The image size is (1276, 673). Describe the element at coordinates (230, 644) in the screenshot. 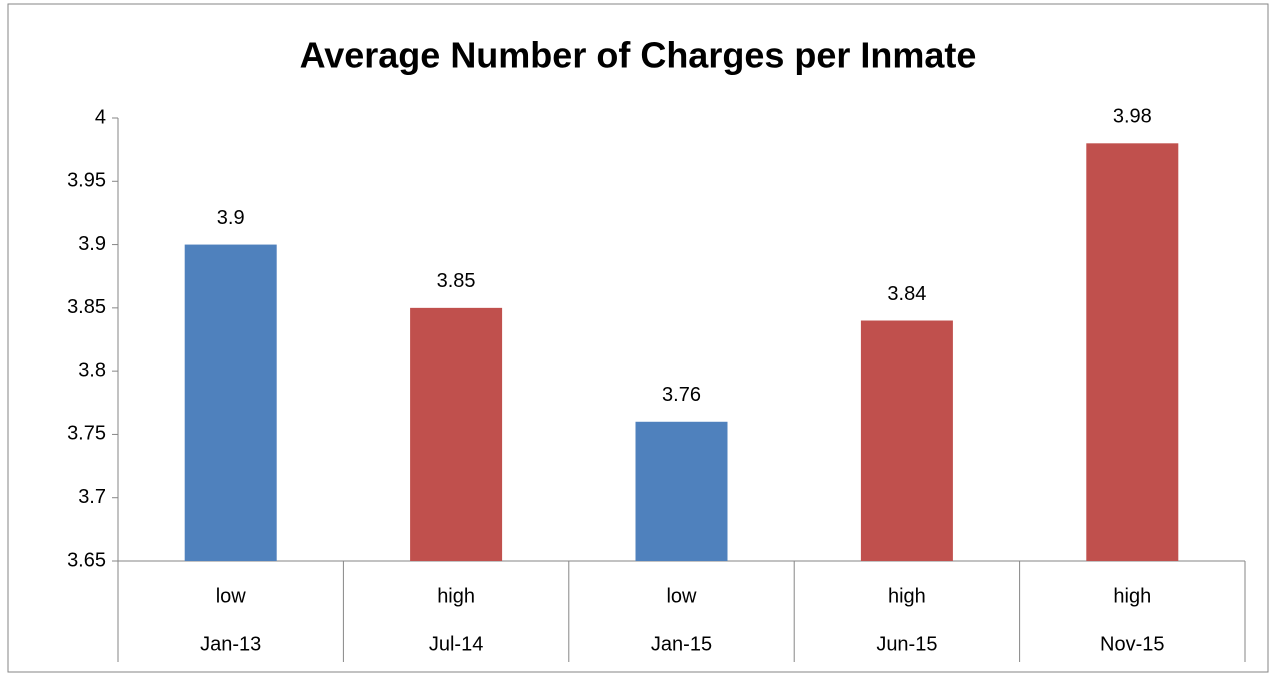

I see `x-tick-label: Jan-13` at that location.